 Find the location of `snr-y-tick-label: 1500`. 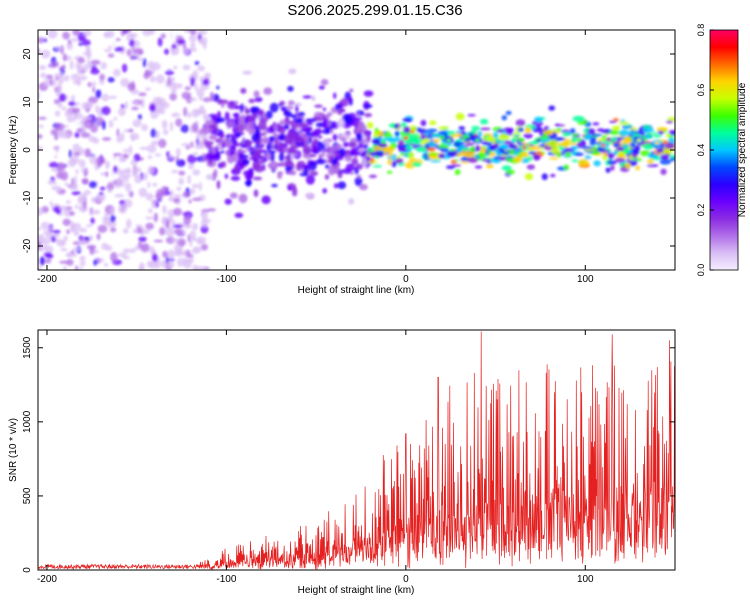

snr-y-tick-label: 1500 is located at coordinates (27, 347).